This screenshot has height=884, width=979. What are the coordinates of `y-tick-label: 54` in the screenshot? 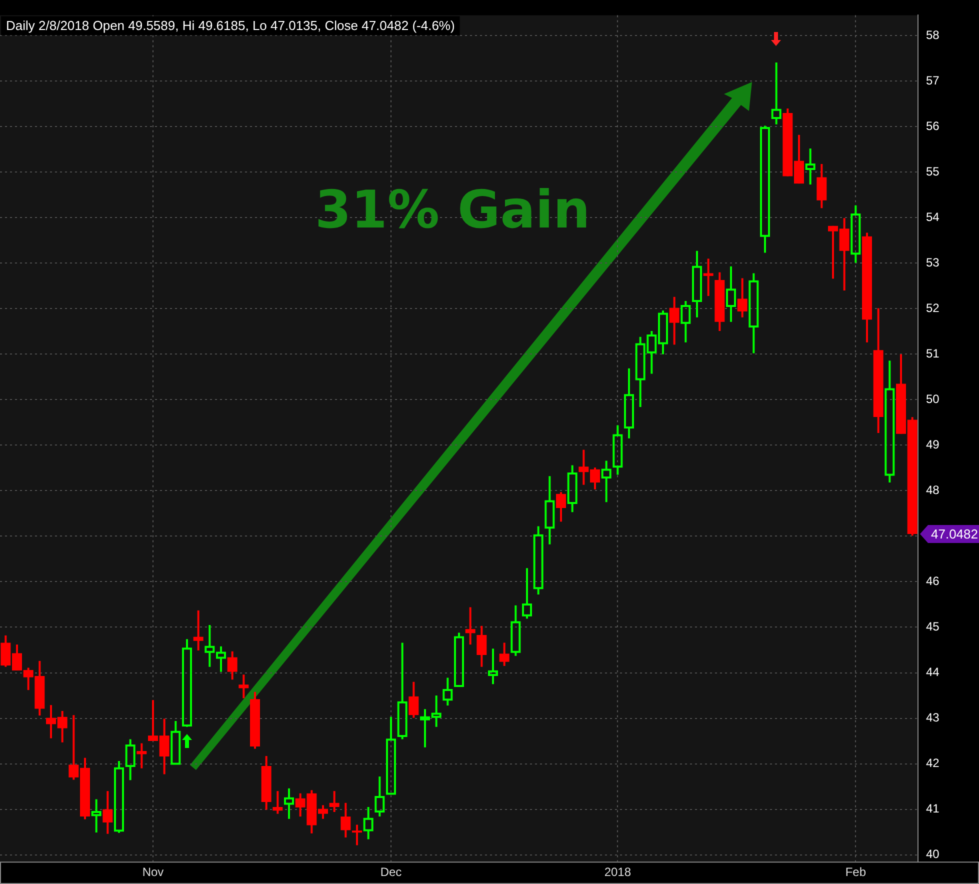 It's located at (933, 217).